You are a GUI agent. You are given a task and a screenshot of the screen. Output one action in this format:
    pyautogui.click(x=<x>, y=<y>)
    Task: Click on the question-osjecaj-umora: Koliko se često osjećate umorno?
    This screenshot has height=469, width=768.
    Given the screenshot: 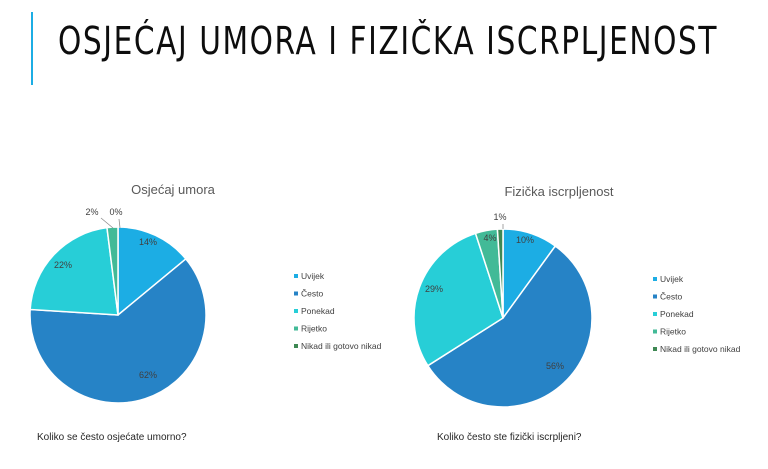 What is the action you would take?
    pyautogui.click(x=112, y=437)
    